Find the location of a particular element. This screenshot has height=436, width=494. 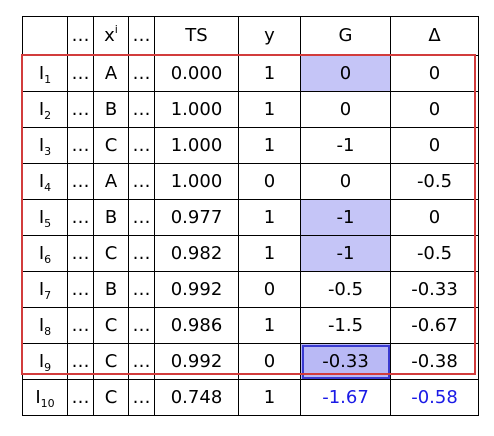

ts-cell: 0.000 is located at coordinates (196, 73).